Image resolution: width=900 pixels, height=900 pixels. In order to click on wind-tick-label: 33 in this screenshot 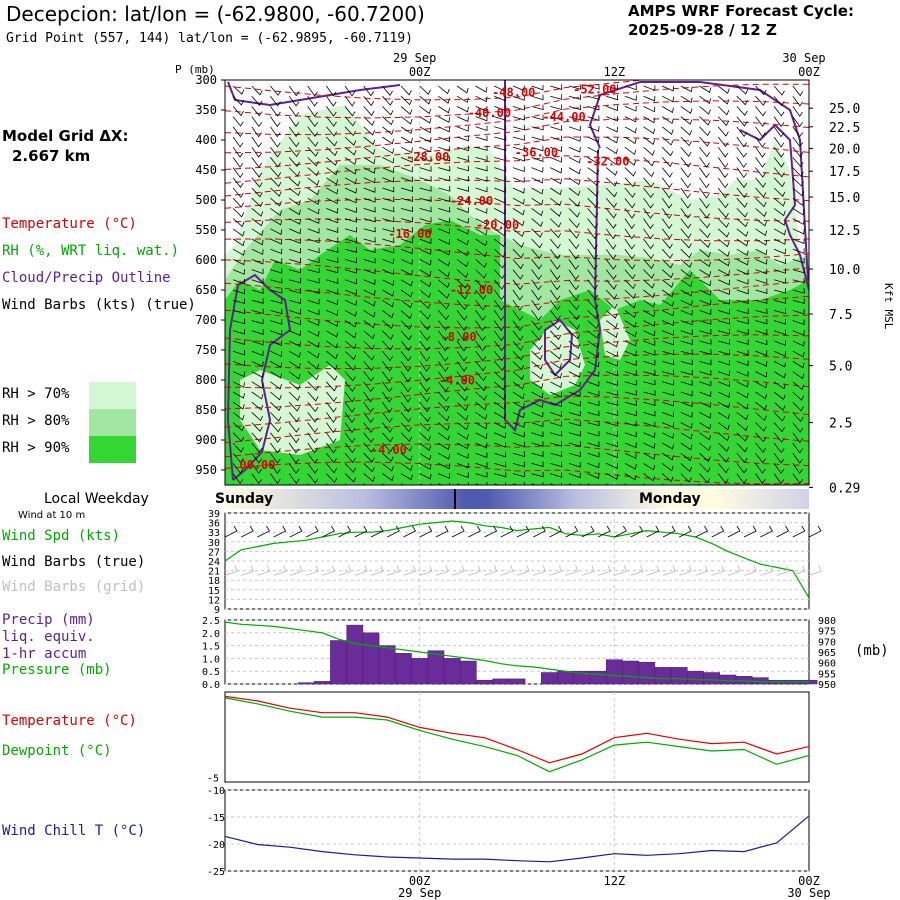, I will do `click(214, 533)`.